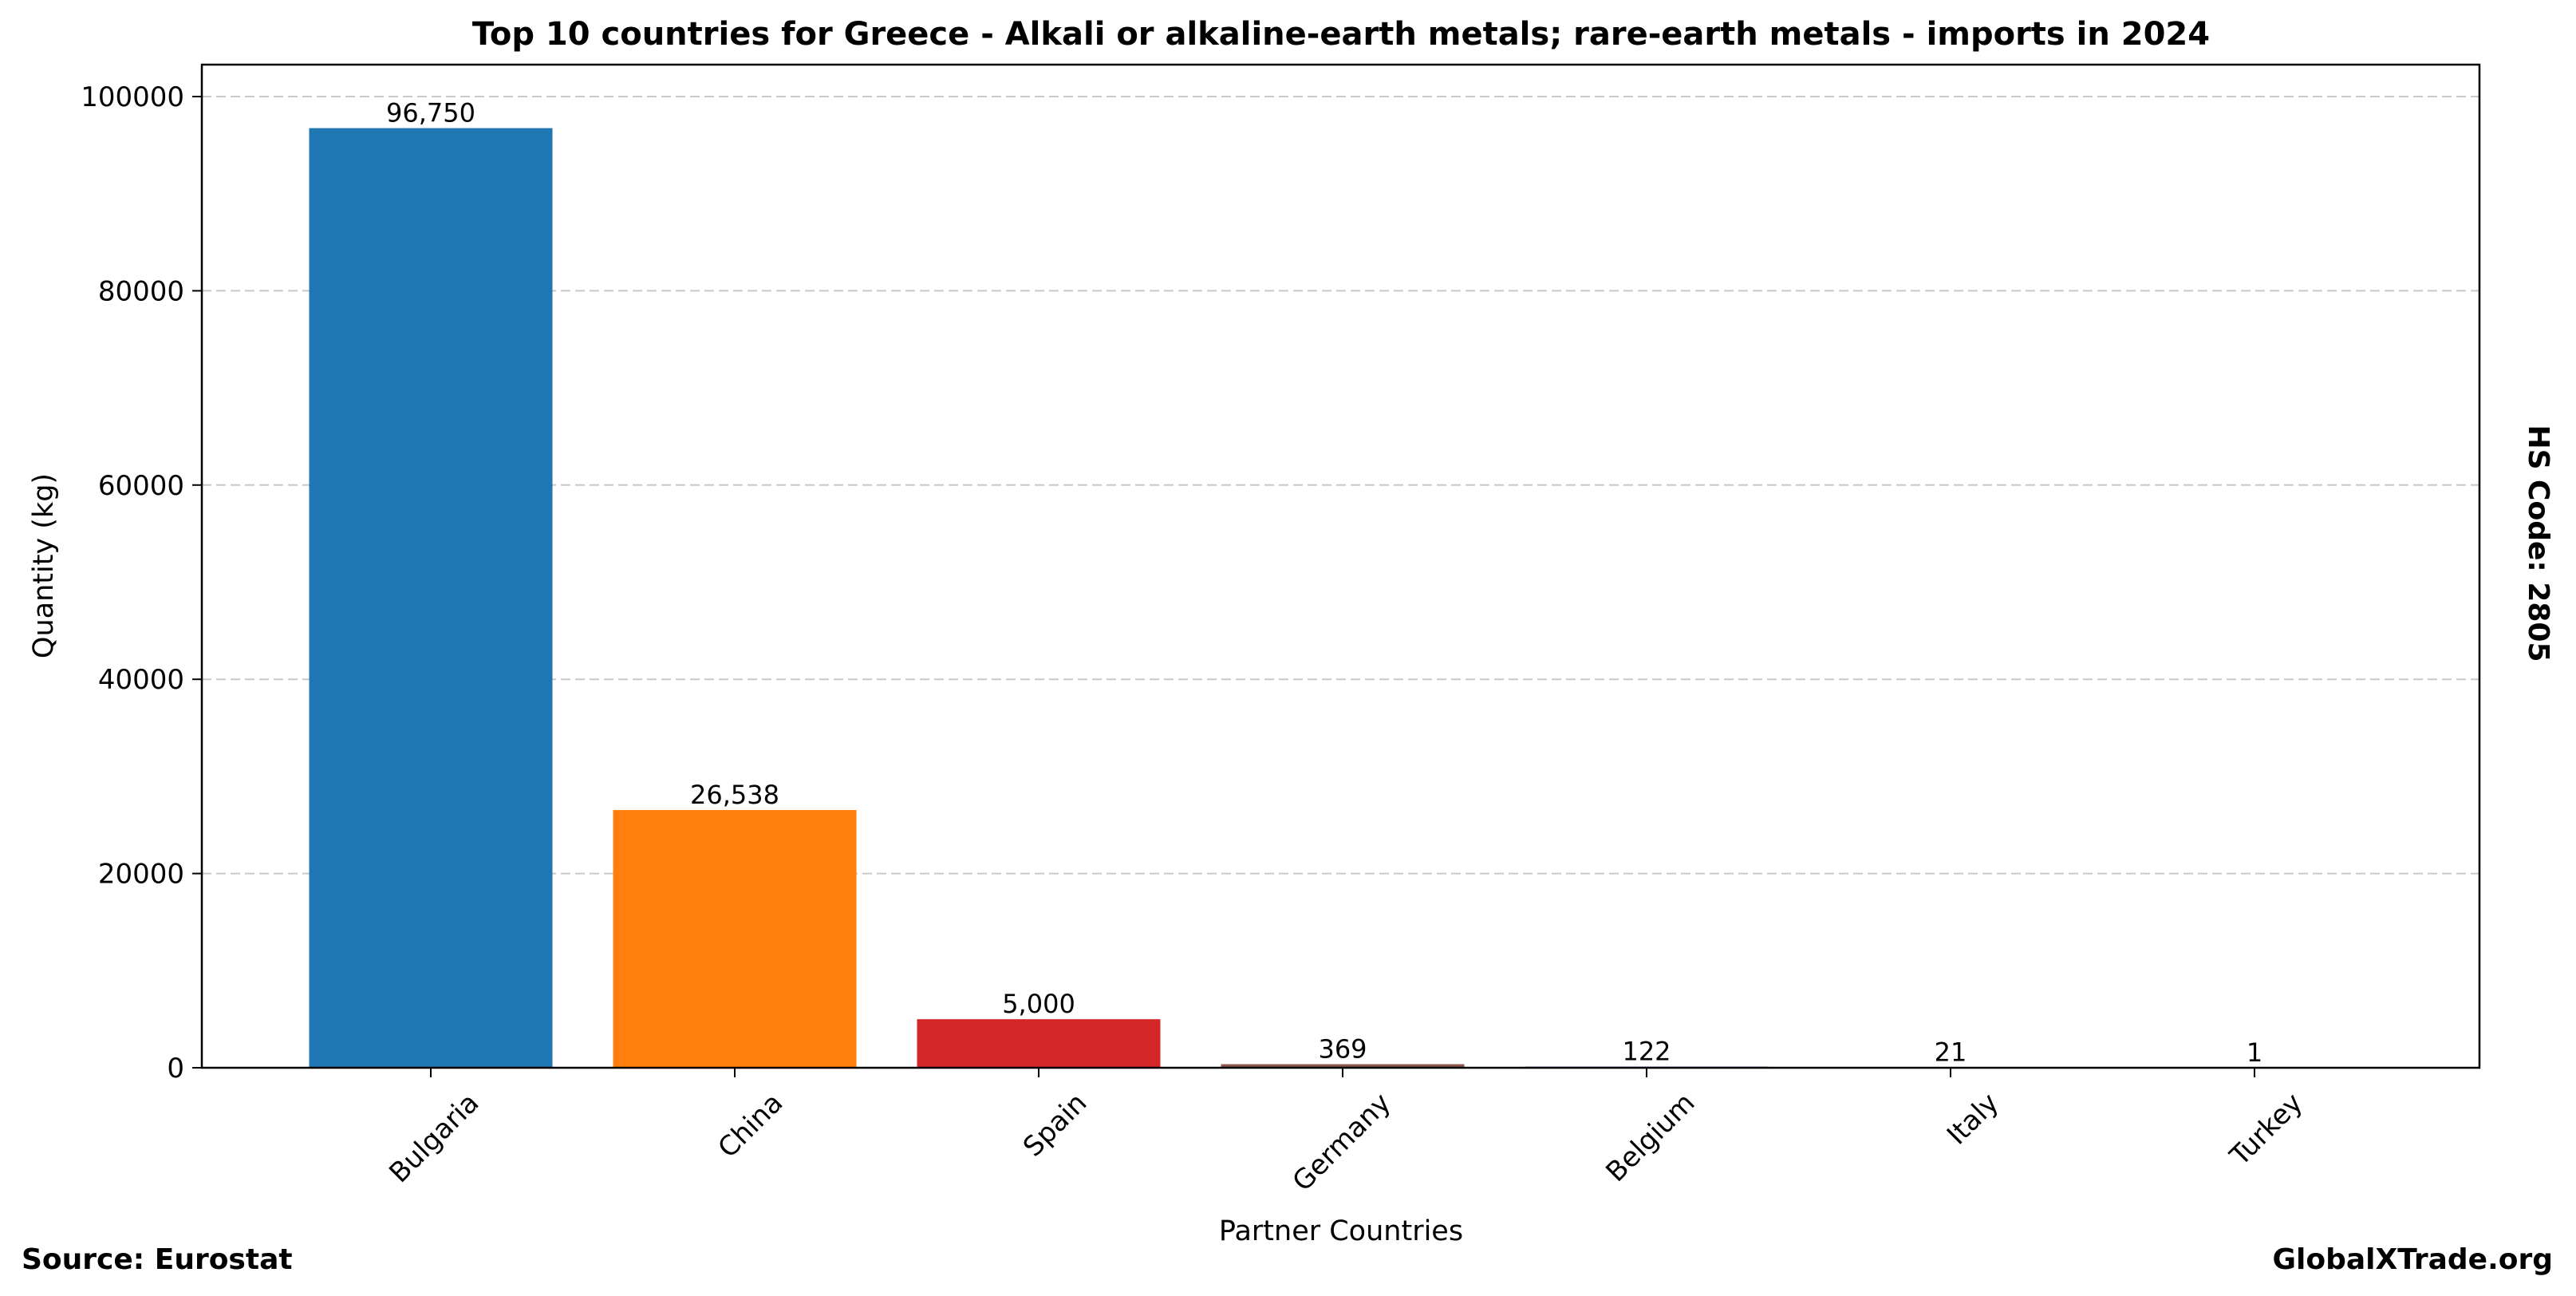 This screenshot has width=2576, height=1296. Describe the element at coordinates (1951, 1052) in the screenshot. I see `data-label-italy: 21` at that location.